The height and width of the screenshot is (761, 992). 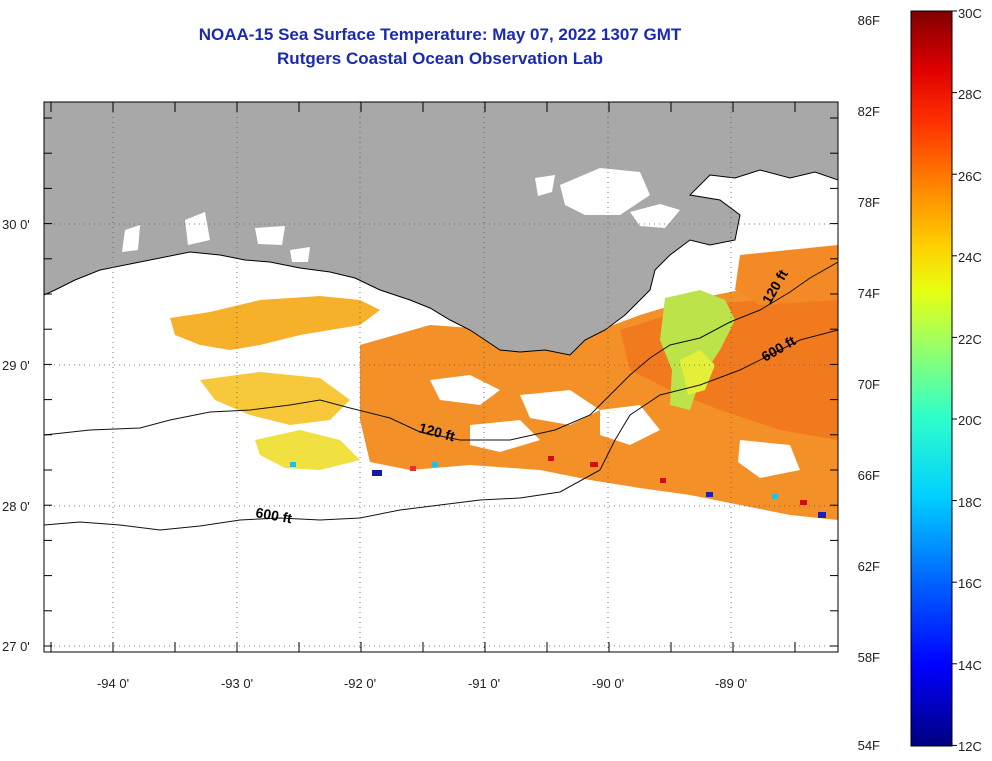 I want to click on colorbar-c-label: 14C, so click(x=970, y=665).